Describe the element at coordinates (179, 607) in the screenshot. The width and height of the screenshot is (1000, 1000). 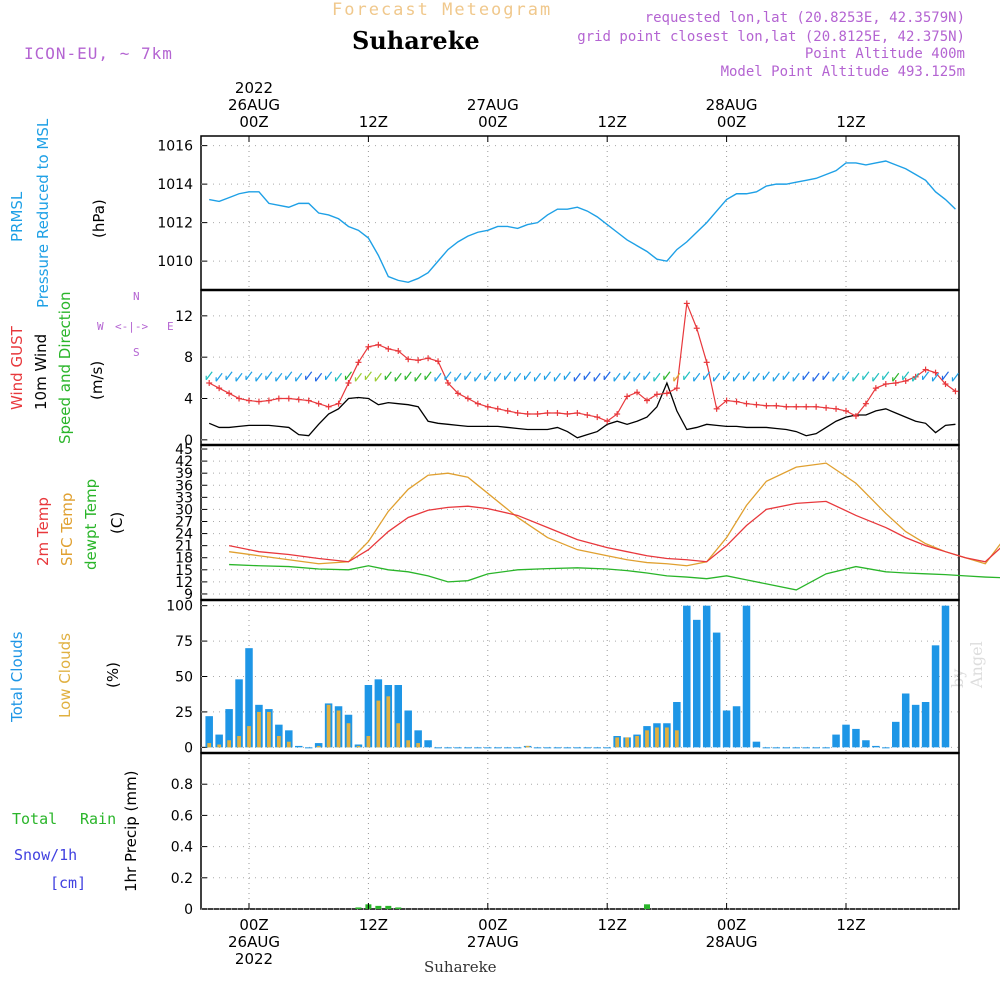
I see `clouds-tick-label: 100` at that location.